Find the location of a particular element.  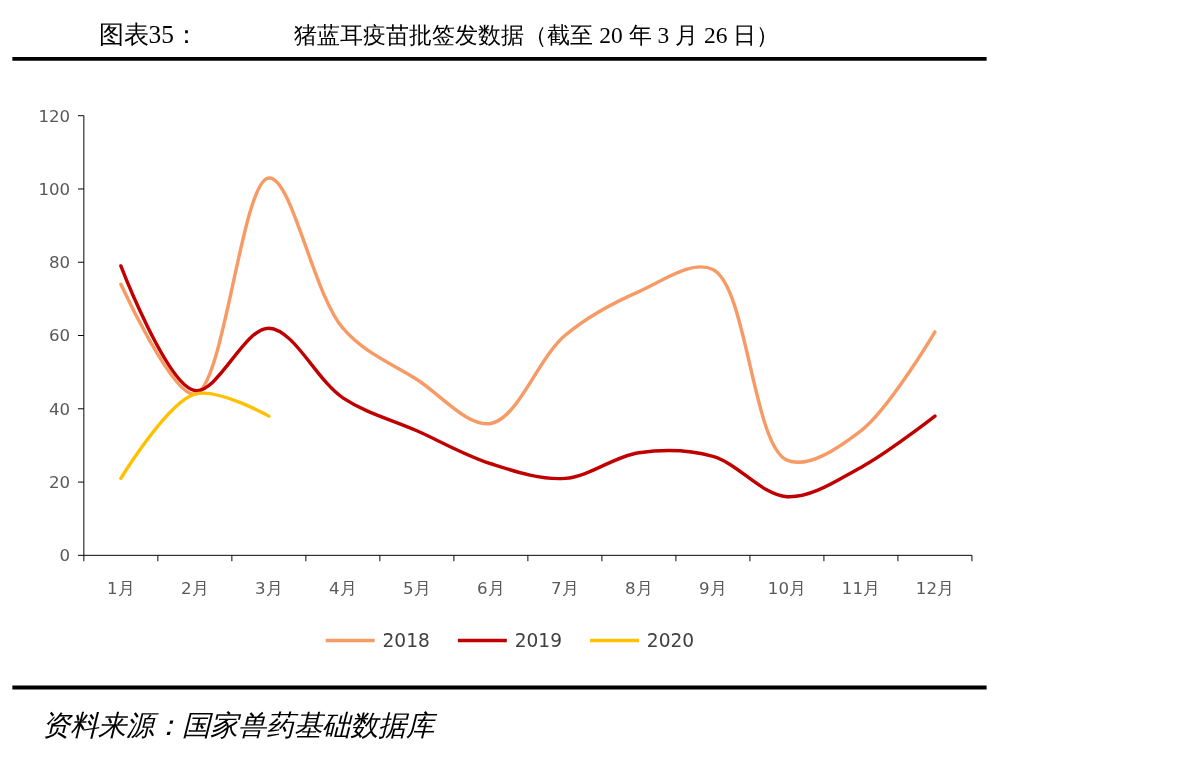

y-tick-label: 120 is located at coordinates (54, 116).